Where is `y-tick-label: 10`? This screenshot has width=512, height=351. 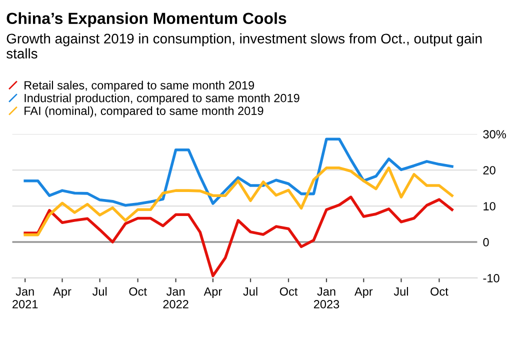
y-tick-label: 10 is located at coordinates (490, 206).